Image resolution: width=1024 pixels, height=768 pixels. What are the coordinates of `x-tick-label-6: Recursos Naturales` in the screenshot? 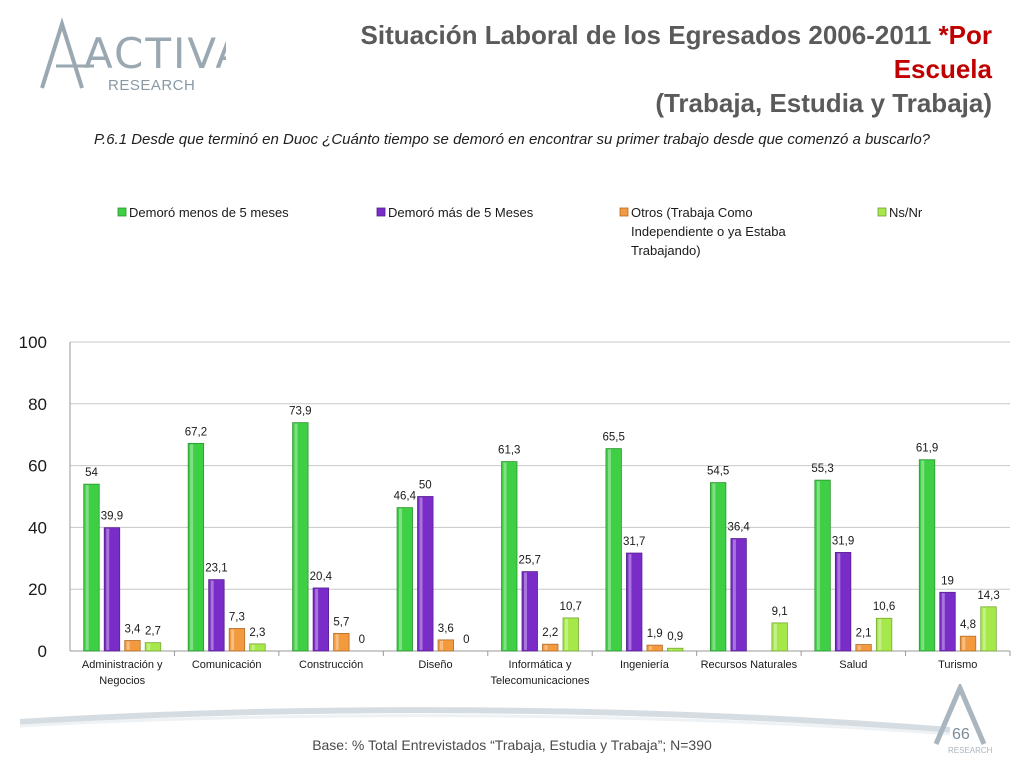 It's located at (749, 665).